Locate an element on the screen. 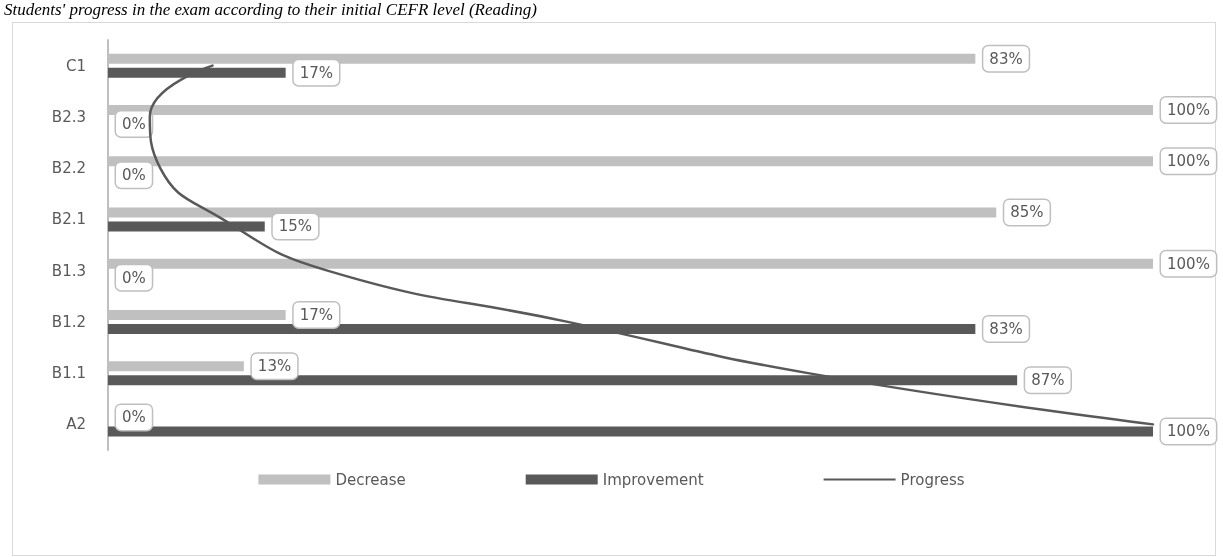  chart-title: Students' progress in the exam according to their initial CEFR level (Reading) is located at coordinates (270, 10).